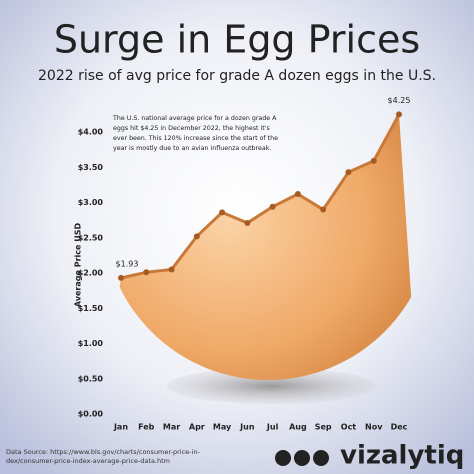 The image size is (474, 474). Describe the element at coordinates (91, 202) in the screenshot. I see `y-tick-label: $3.00` at that location.